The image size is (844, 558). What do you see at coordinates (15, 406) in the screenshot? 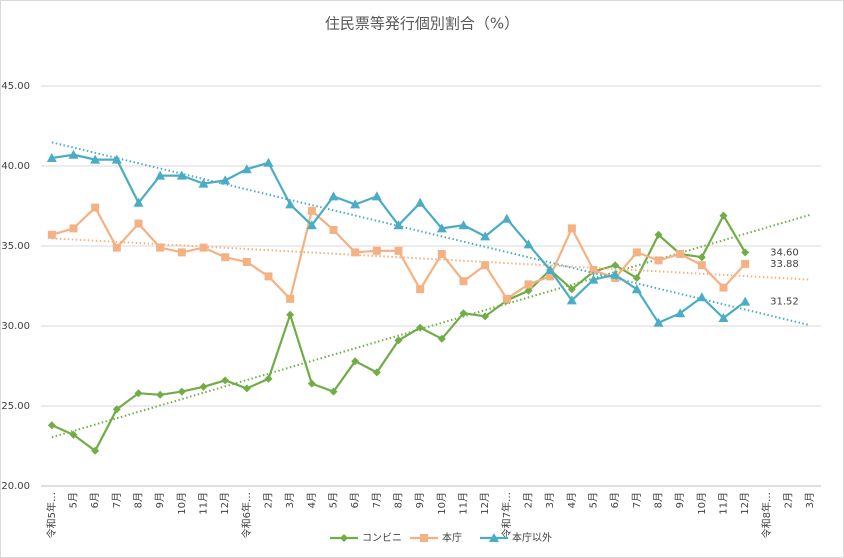
I see `y-tick-label: 25.00` at bounding box center [15, 406].